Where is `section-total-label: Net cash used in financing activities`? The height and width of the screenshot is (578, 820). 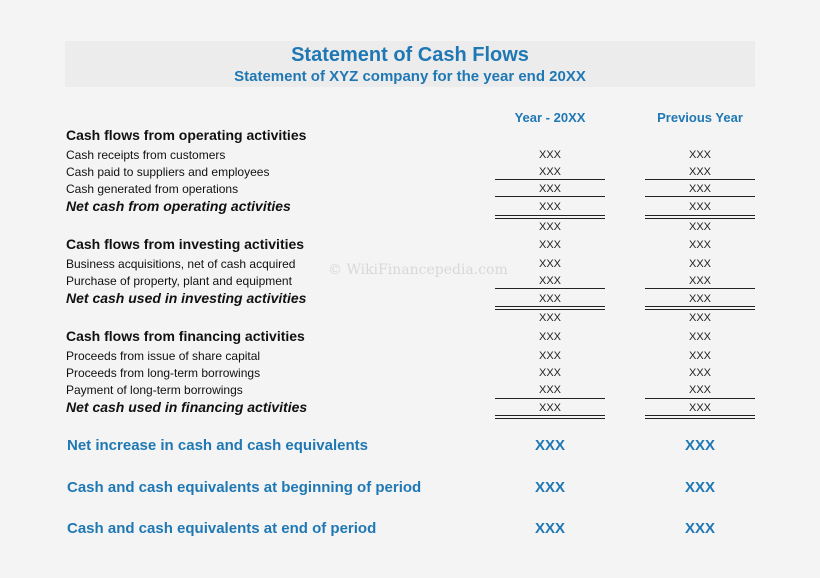 section-total-label: Net cash used in financing activities is located at coordinates (187, 407).